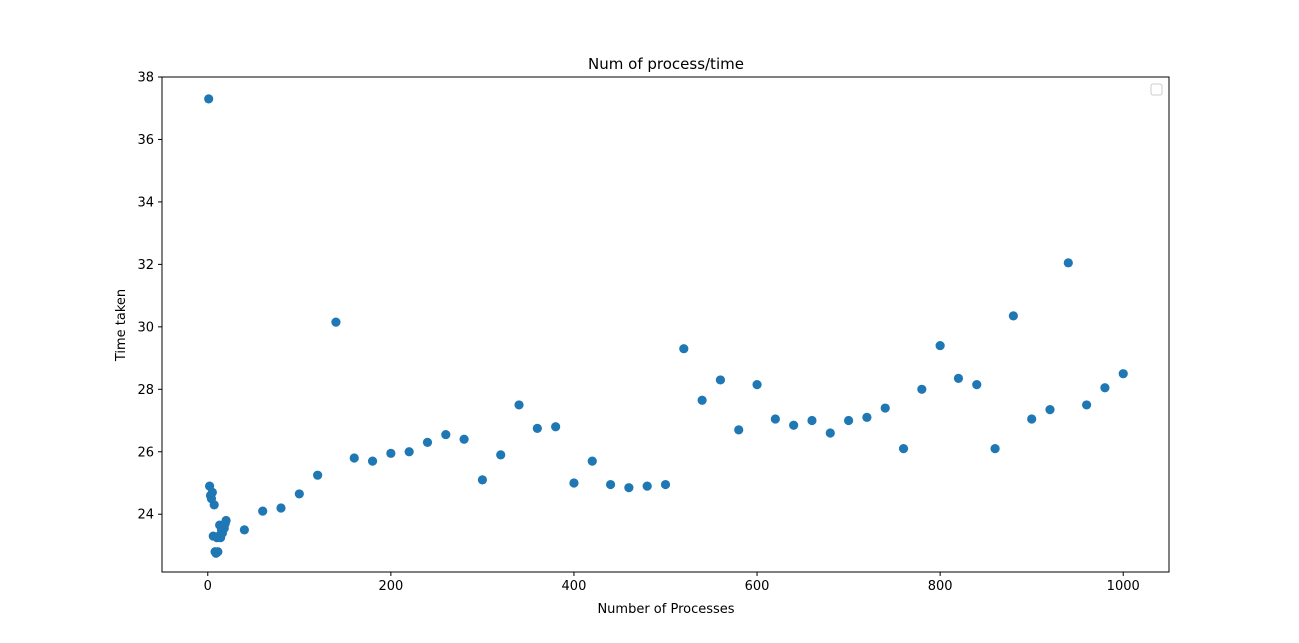 Image resolution: width=1299 pixels, height=643 pixels. I want to click on y-tick-label: 24, so click(145, 515).